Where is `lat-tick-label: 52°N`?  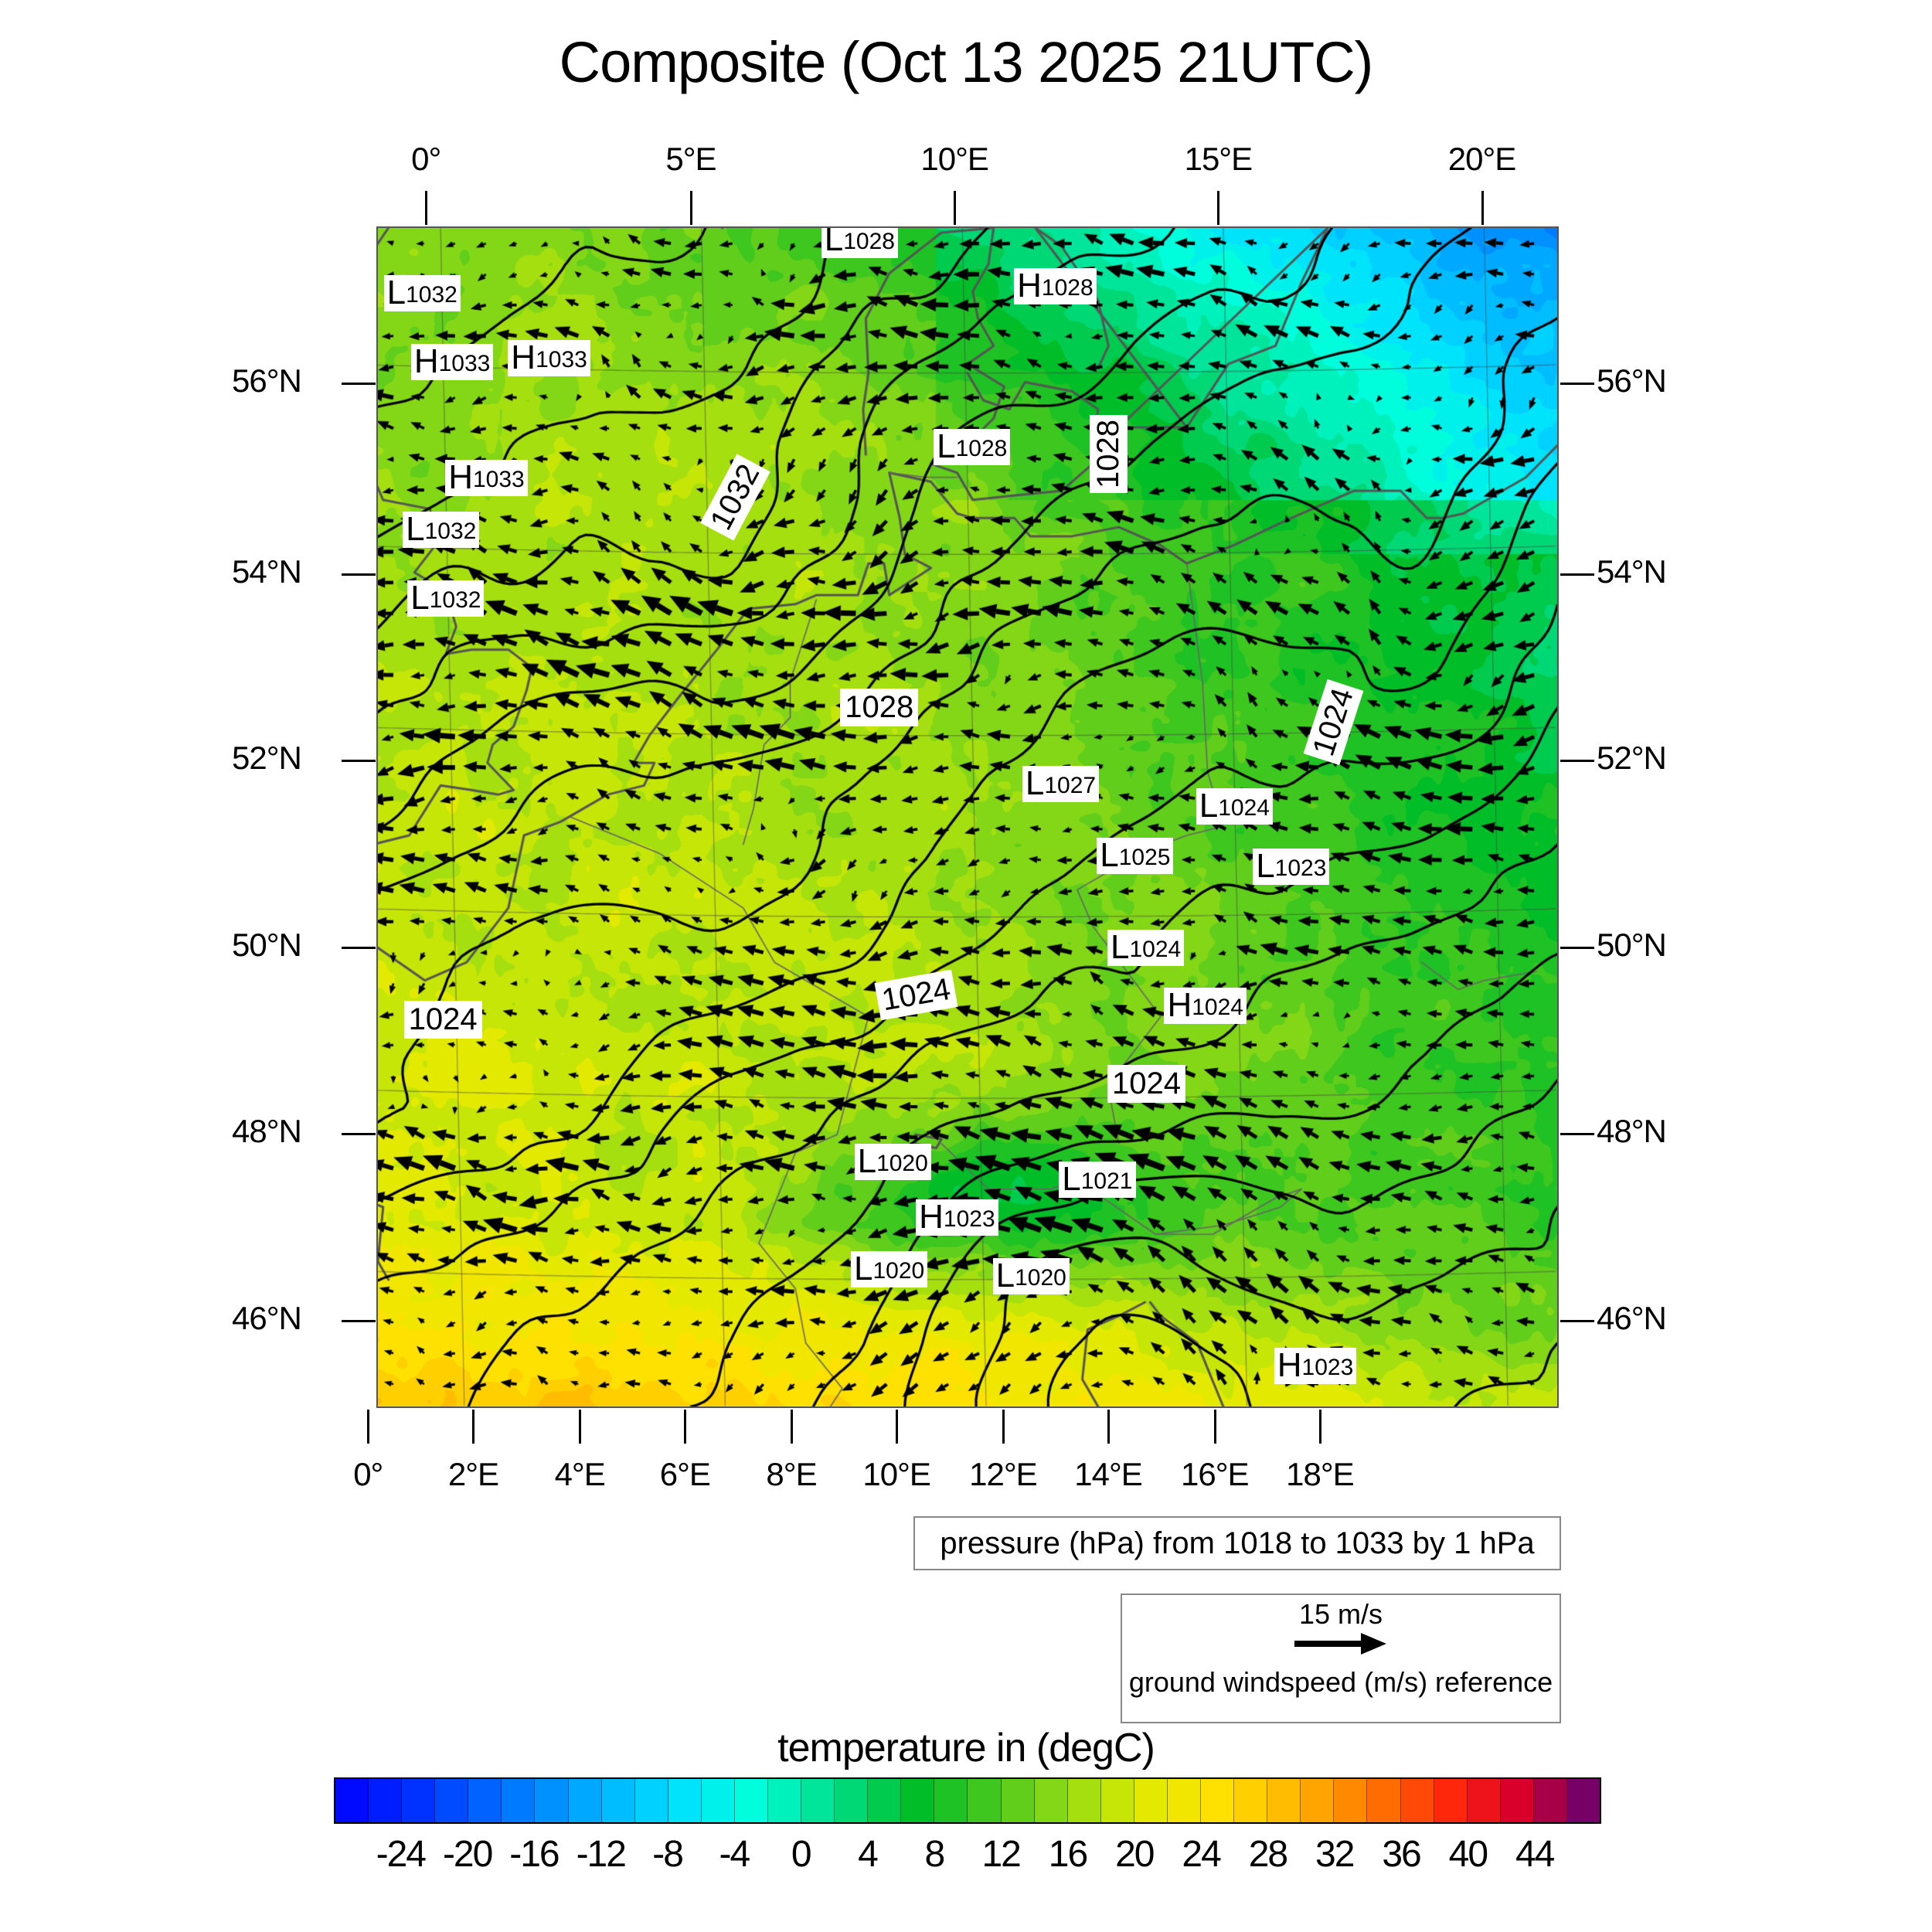
lat-tick-label: 52°N is located at coordinates (1632, 759).